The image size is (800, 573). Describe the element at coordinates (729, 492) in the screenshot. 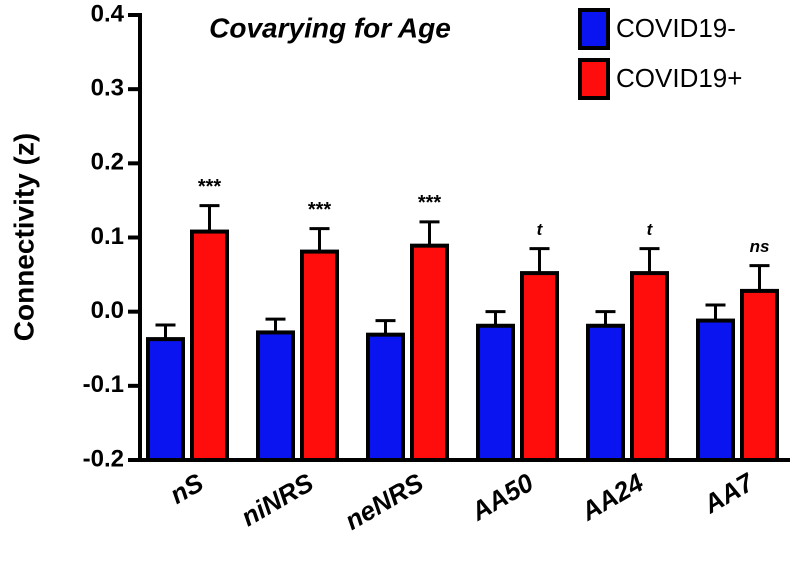

I see `x-tick-label: AA7` at that location.